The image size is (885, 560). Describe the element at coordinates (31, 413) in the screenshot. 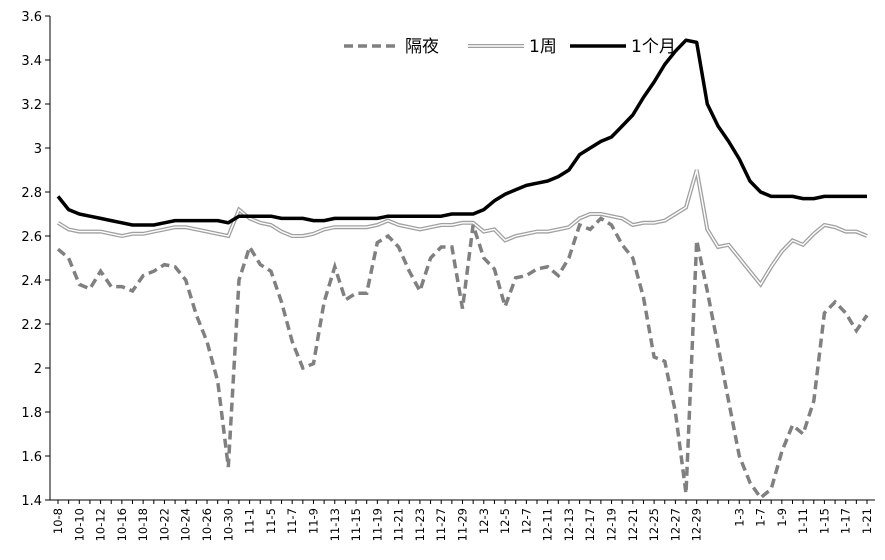

I see `y-tick-label: 1.8` at that location.